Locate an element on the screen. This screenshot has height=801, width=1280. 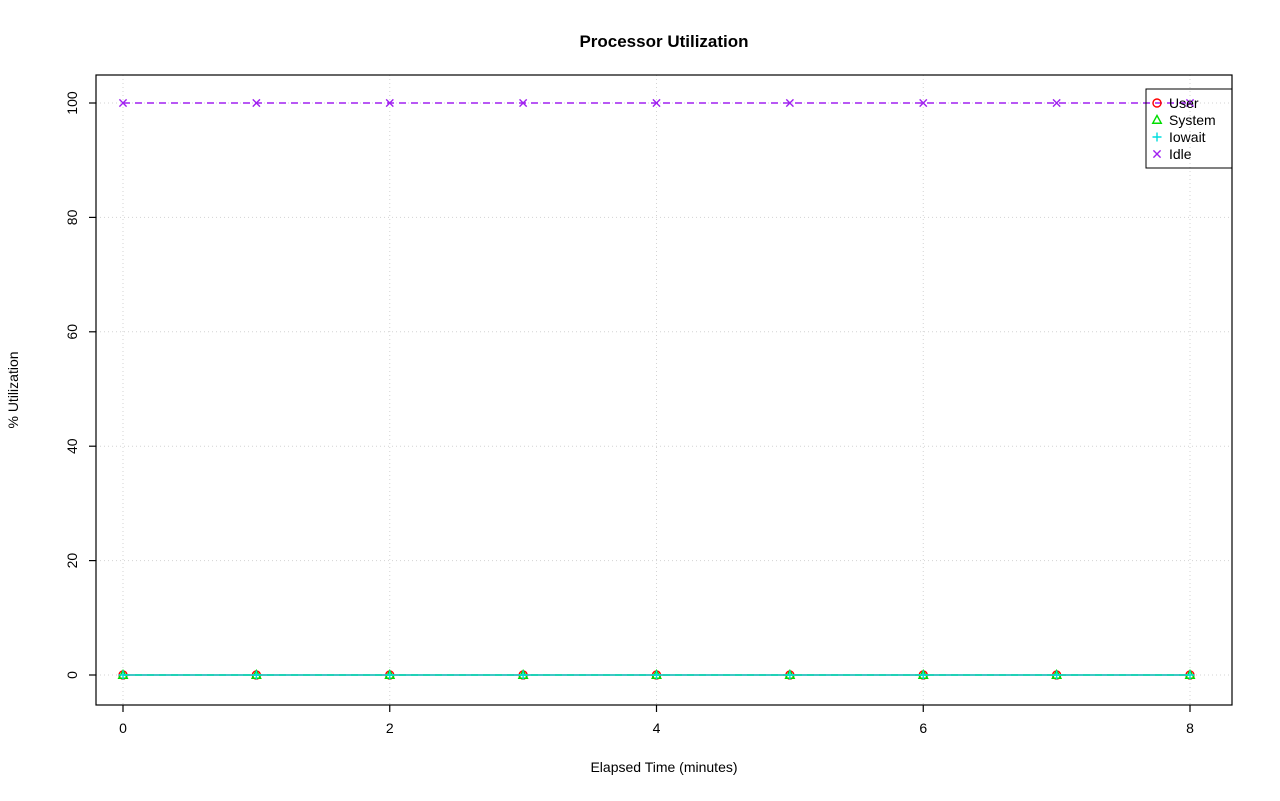
x-tick-label: 2 is located at coordinates (390, 728).